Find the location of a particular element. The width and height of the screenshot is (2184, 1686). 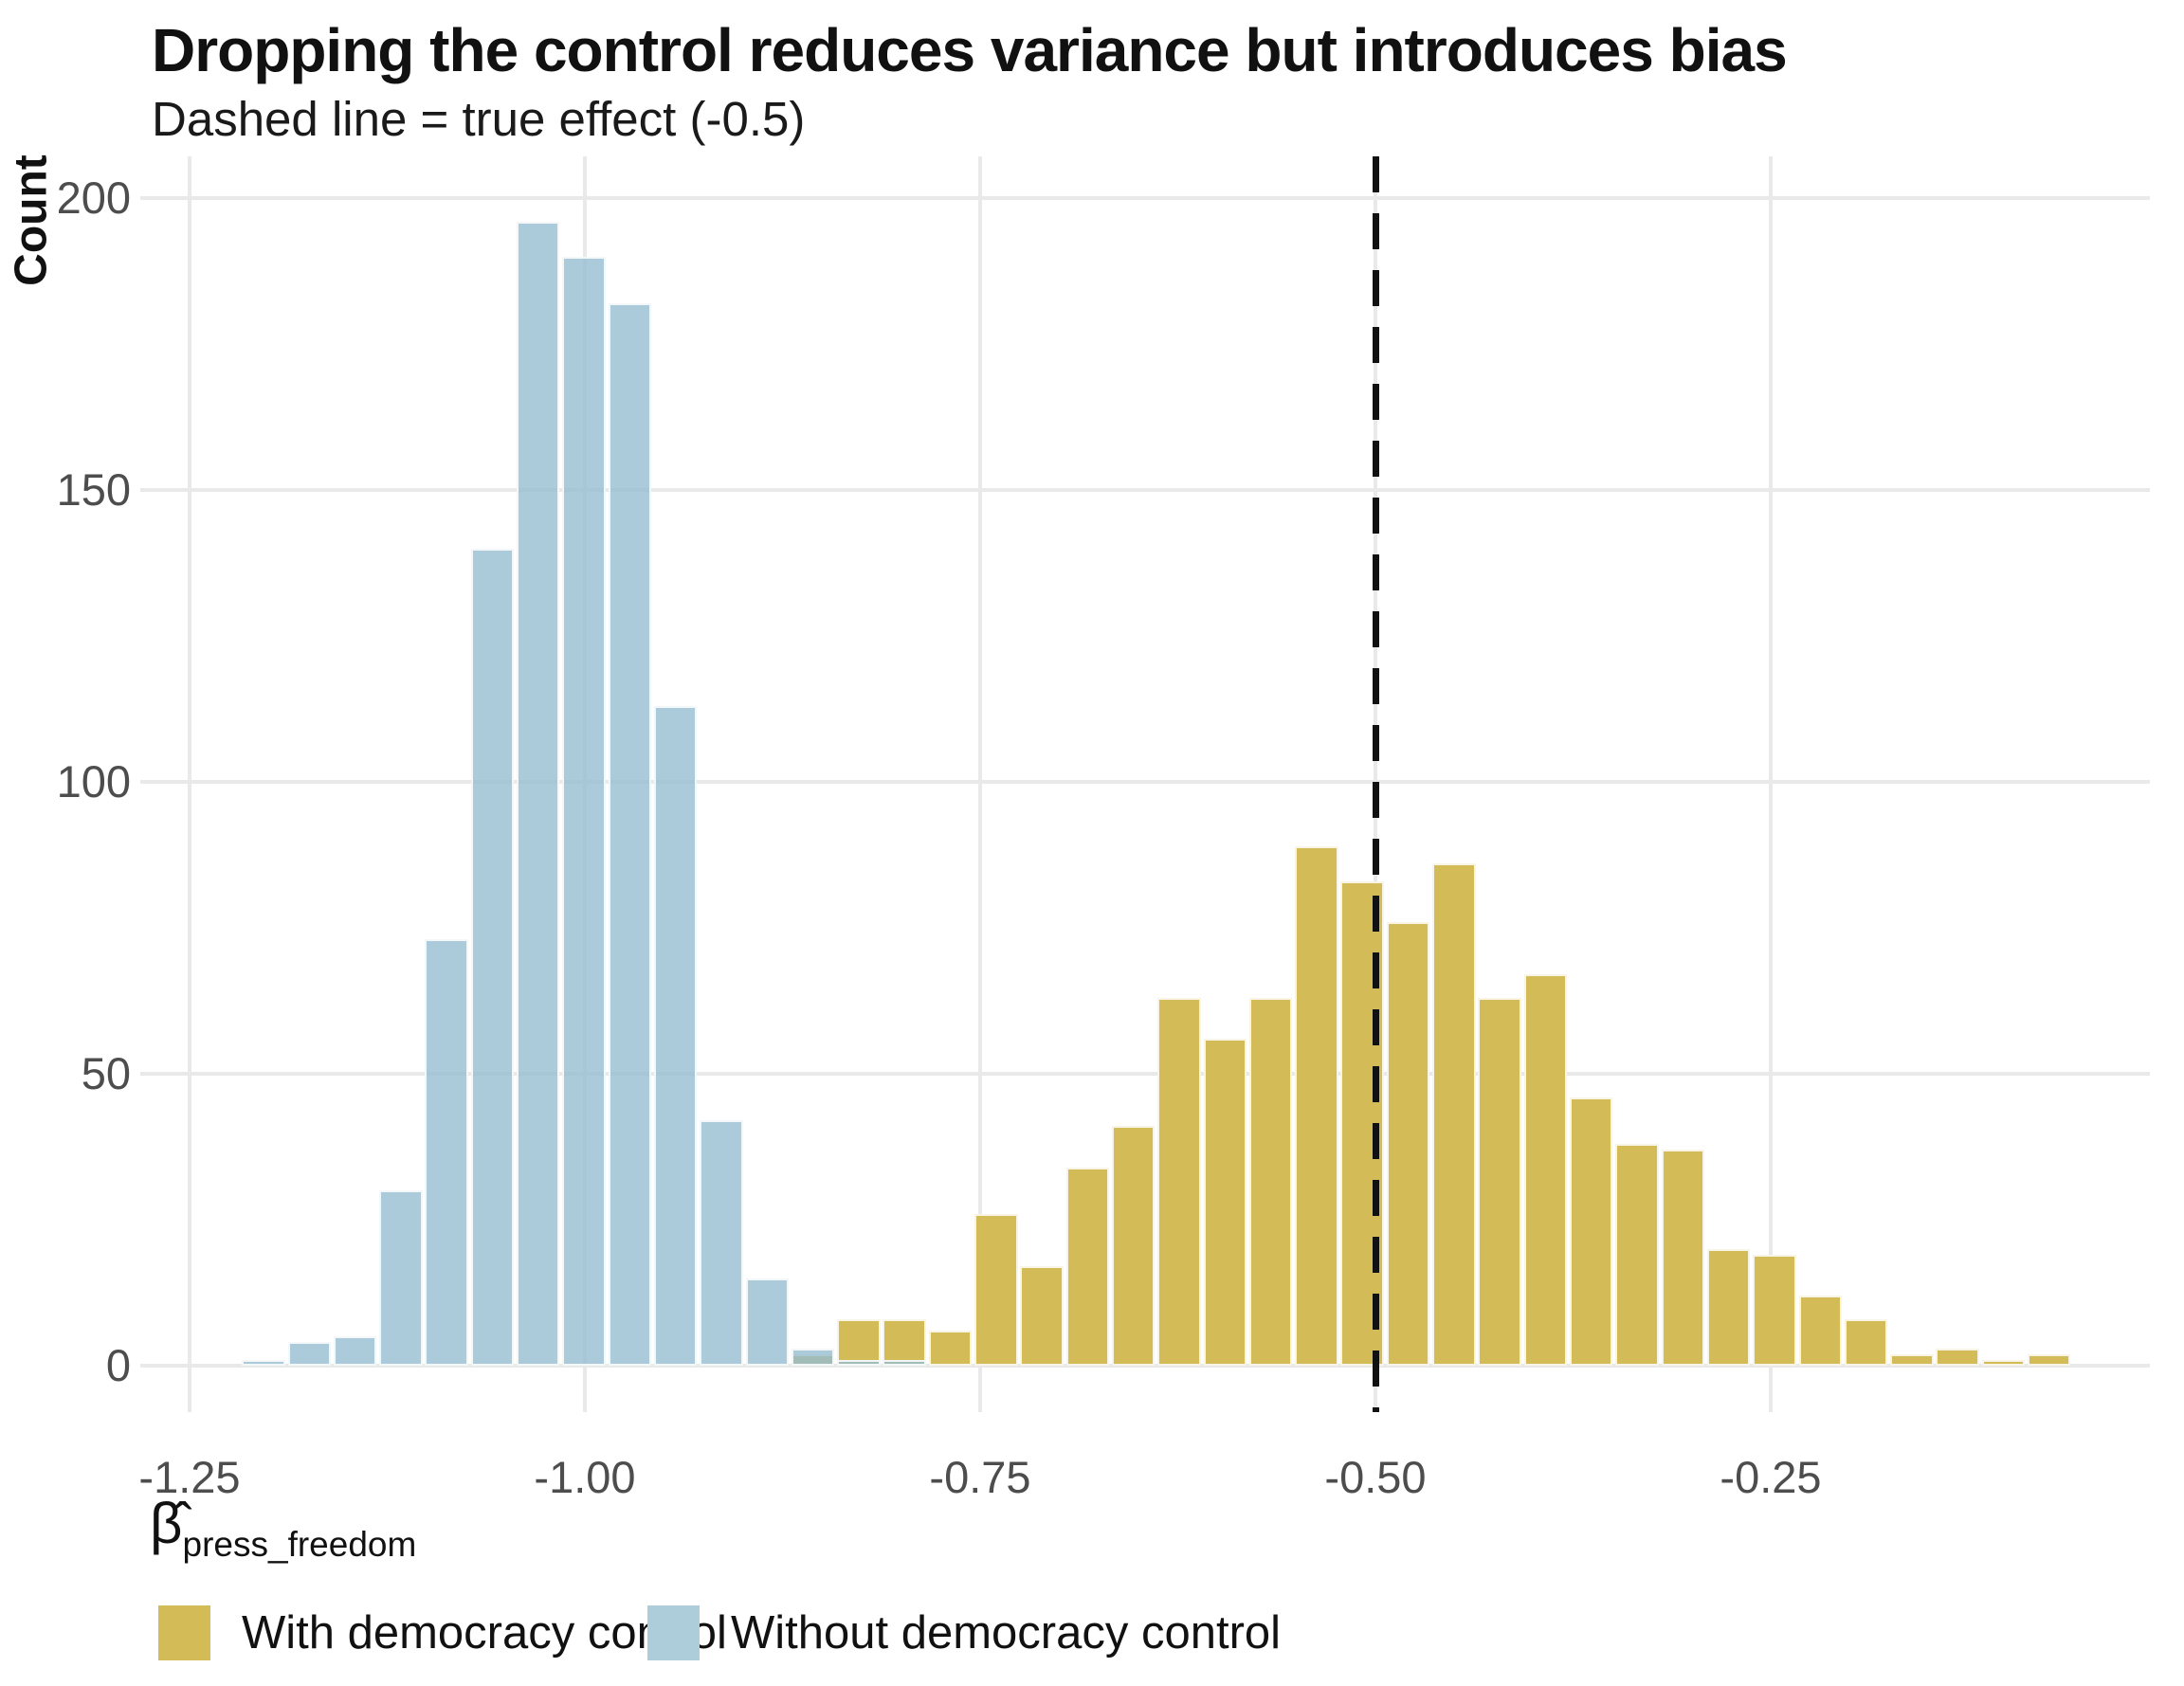

x-gridline--0.25 is located at coordinates (1771, 784).